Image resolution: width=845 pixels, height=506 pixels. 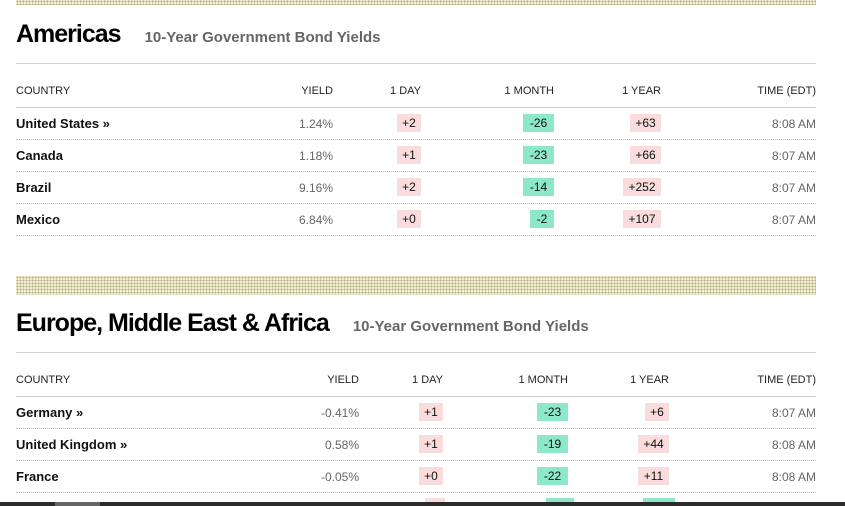 I want to click on americas-header: Americas 10-Year Government Bond Yields, so click(x=198, y=40).